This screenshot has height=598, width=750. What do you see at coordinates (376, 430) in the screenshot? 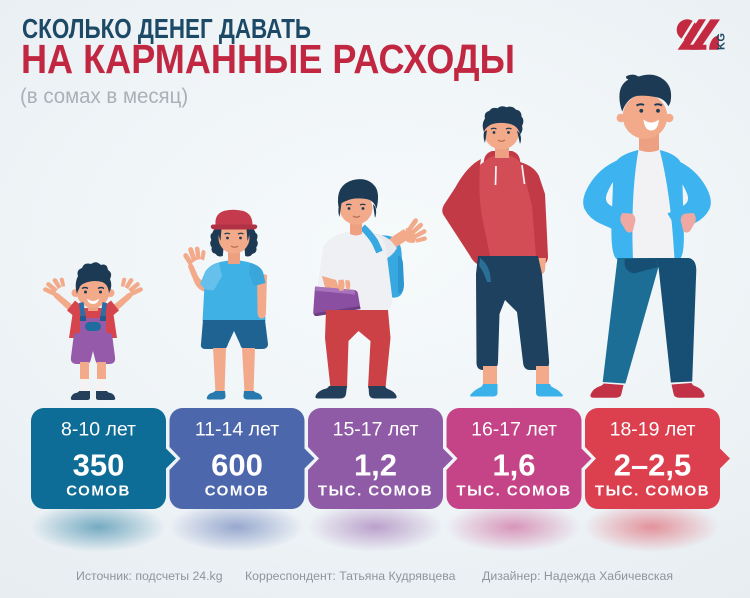
I see `svg-text: 15-17 лет` at bounding box center [376, 430].